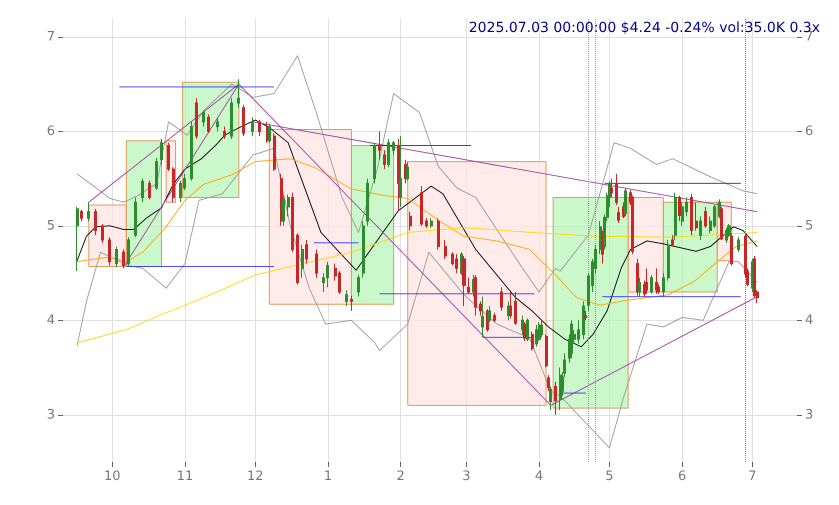  I want to click on y2-tick-label: 4, so click(809, 320).